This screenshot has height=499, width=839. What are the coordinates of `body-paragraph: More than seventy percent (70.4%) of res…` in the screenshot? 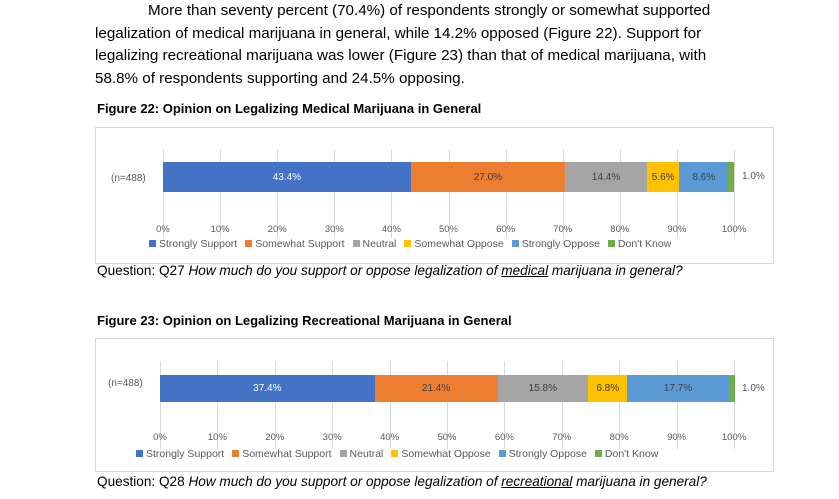 It's located at (415, 45).